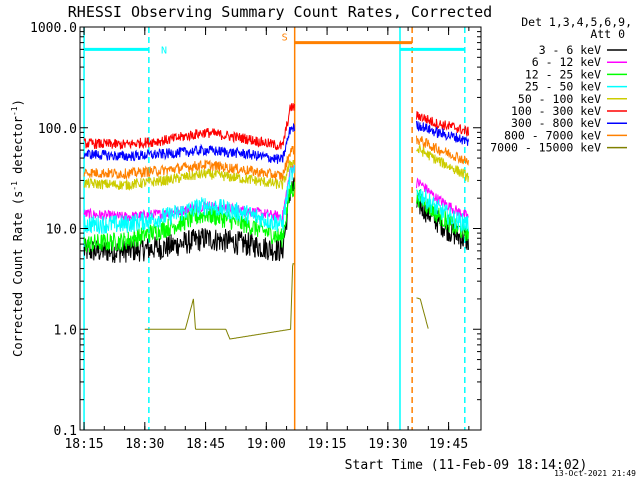 Image resolution: width=640 pixels, height=480 pixels. I want to click on legend-label: 800 - 7000 keV, so click(552, 135).